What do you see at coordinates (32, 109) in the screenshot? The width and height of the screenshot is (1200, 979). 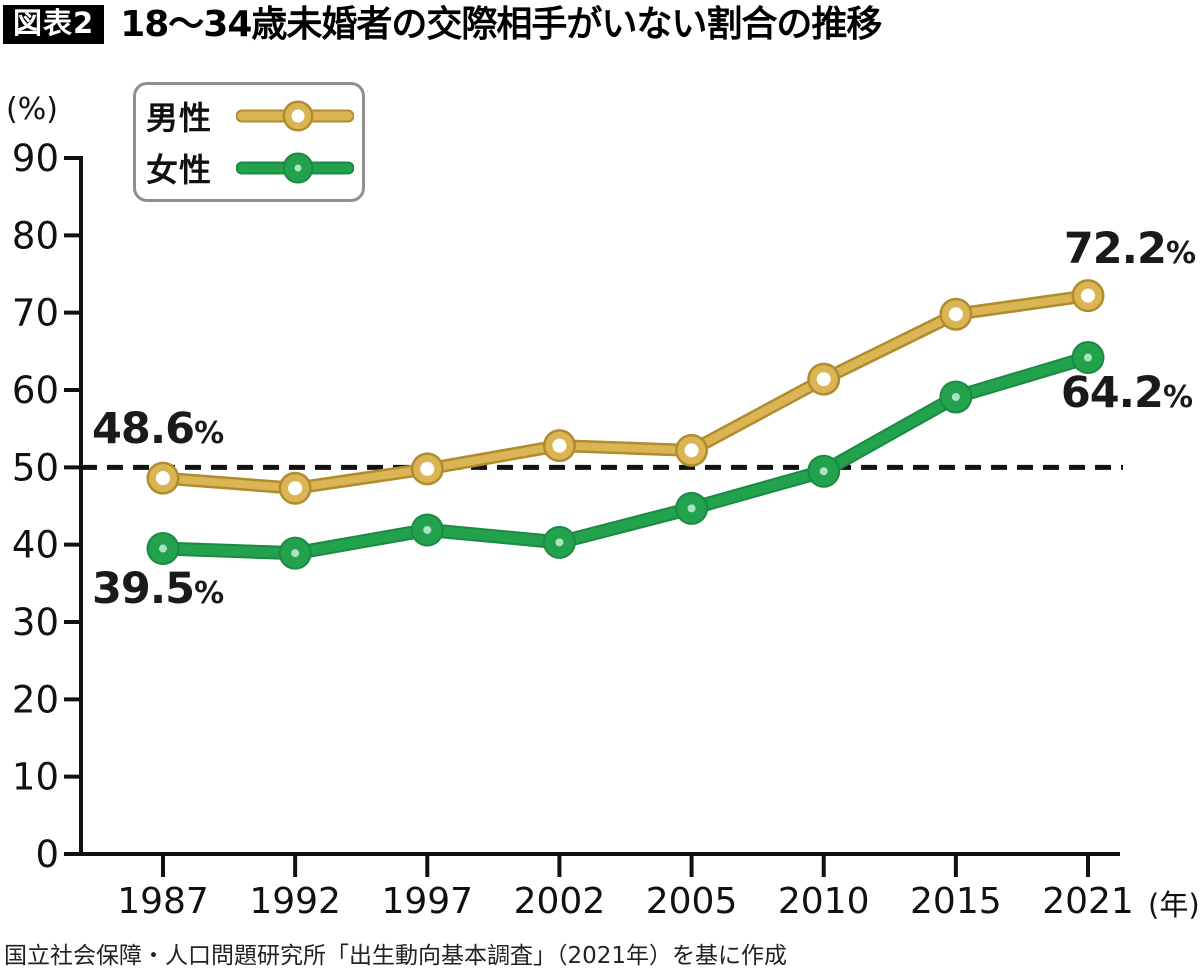 I see `y-axis-unit-label: (%)` at bounding box center [32, 109].